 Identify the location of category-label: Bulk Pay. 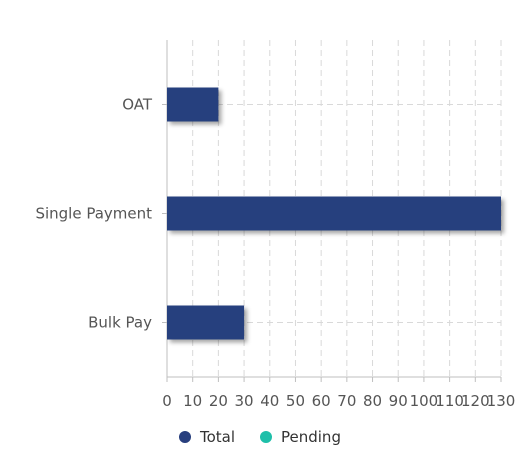
(120, 323).